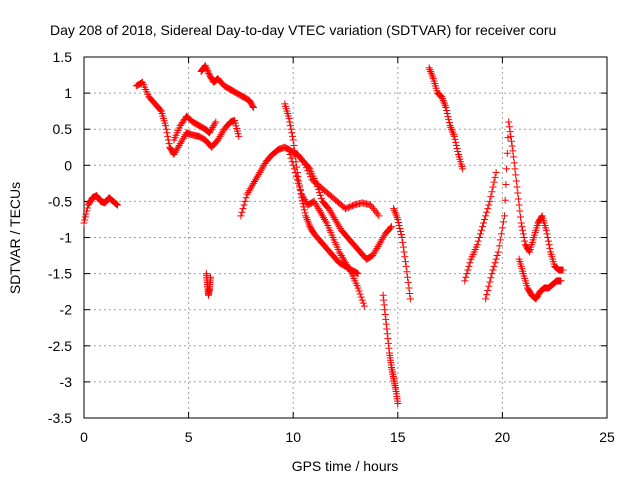  I want to click on y-tick-label: 0.5, so click(63, 129).